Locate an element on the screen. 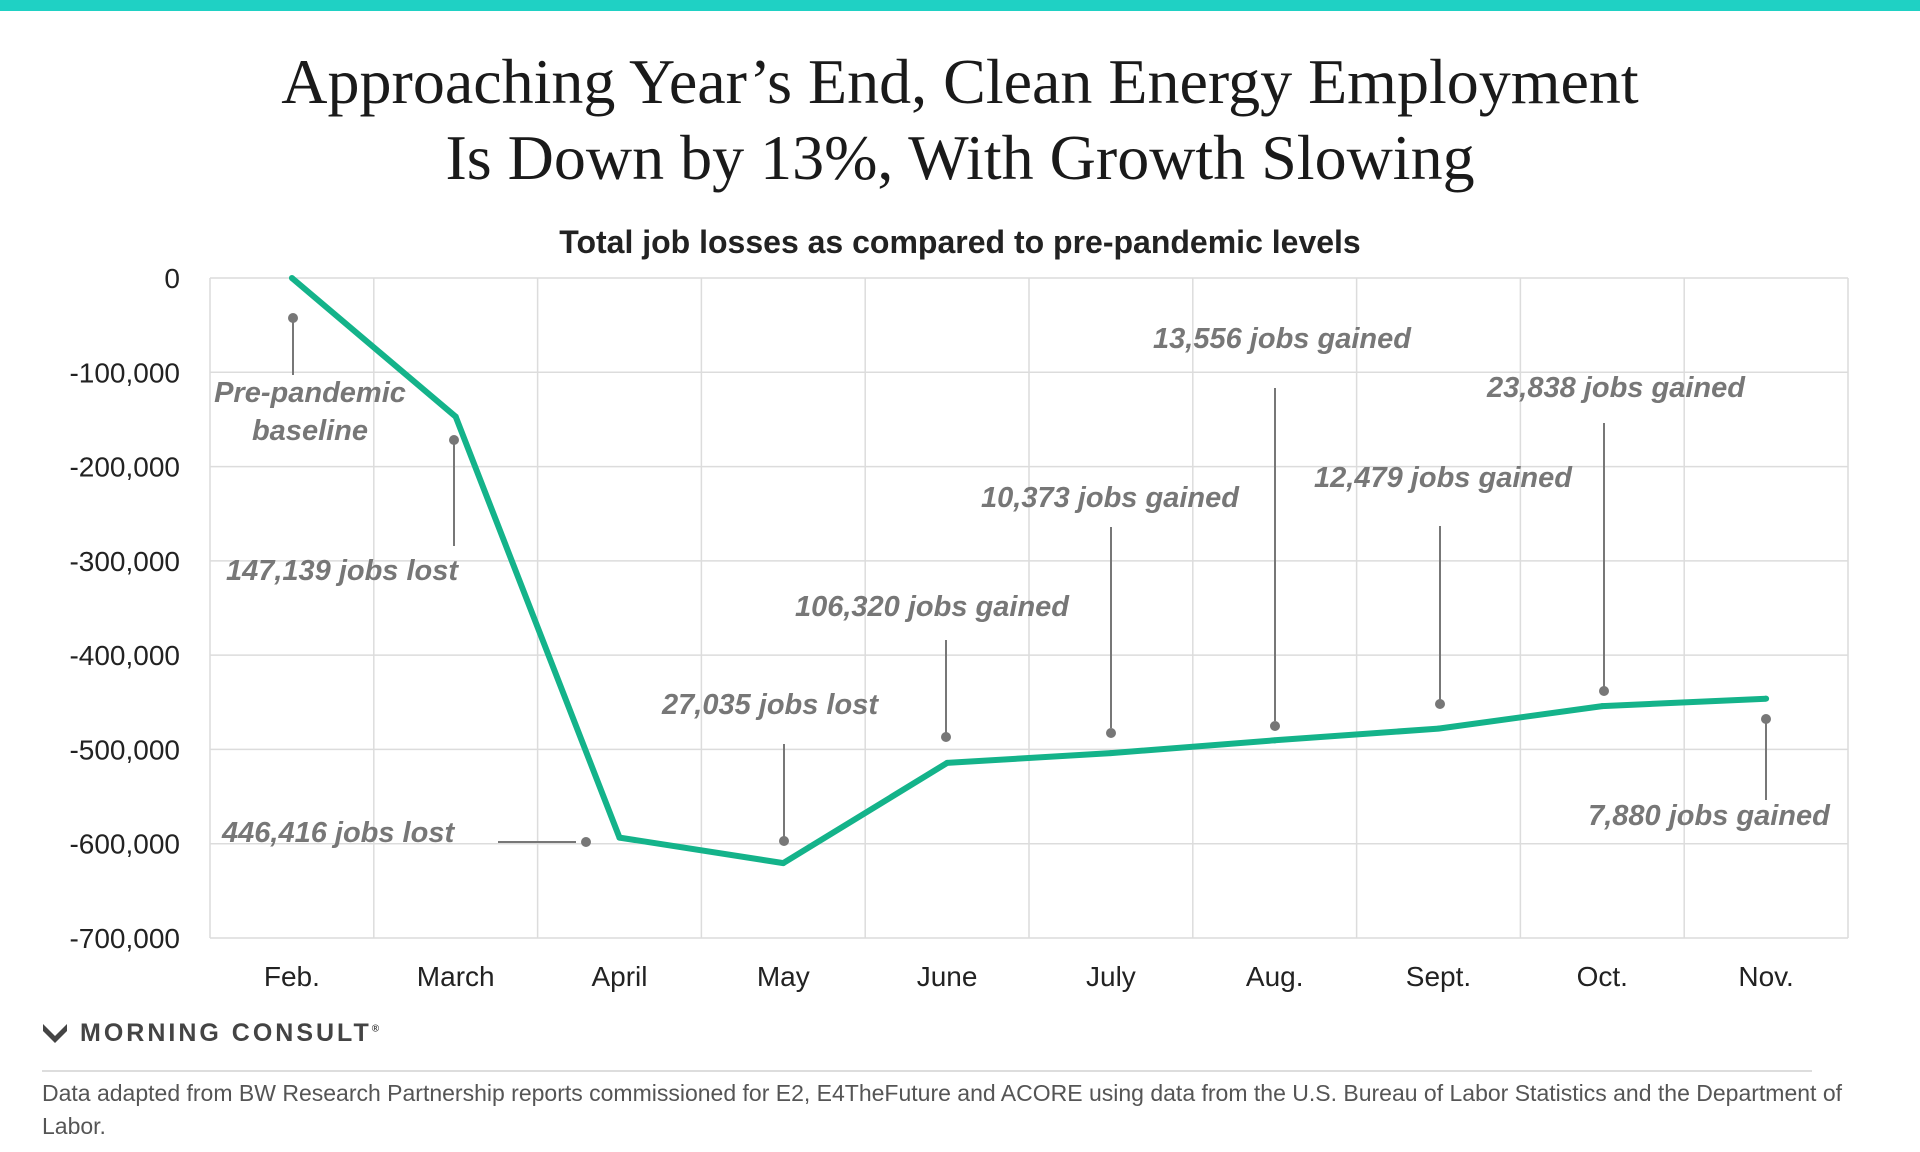  x-tick-label: July is located at coordinates (1111, 976).